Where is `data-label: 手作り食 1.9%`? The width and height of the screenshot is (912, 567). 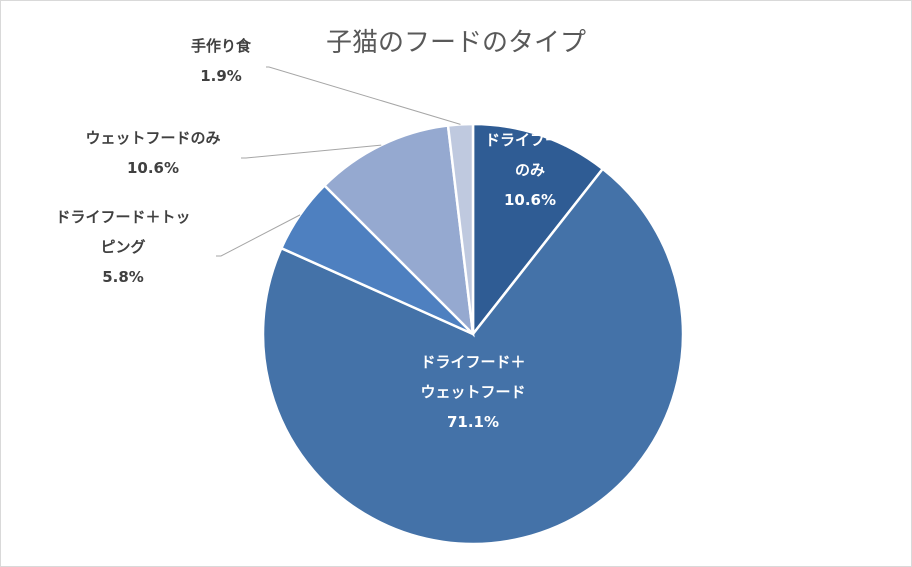
data-label: 手作り食 1.9% is located at coordinates (221, 61).